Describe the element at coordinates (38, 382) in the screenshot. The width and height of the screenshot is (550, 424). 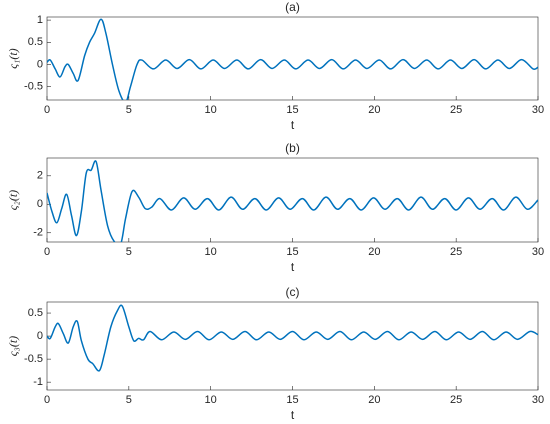
I see `y-tick-label: -1` at that location.